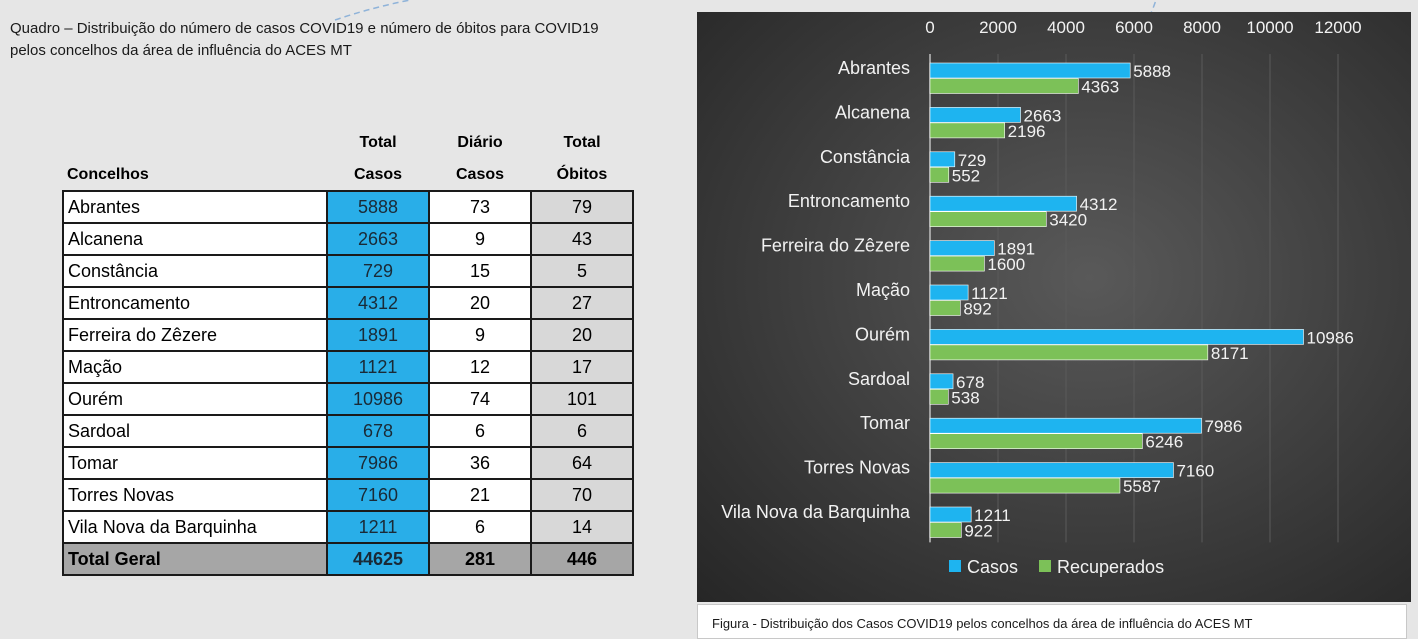 This screenshot has width=1418, height=639. Describe the element at coordinates (835, 246) in the screenshot. I see `category-label: Ferreira do Zêzere` at that location.